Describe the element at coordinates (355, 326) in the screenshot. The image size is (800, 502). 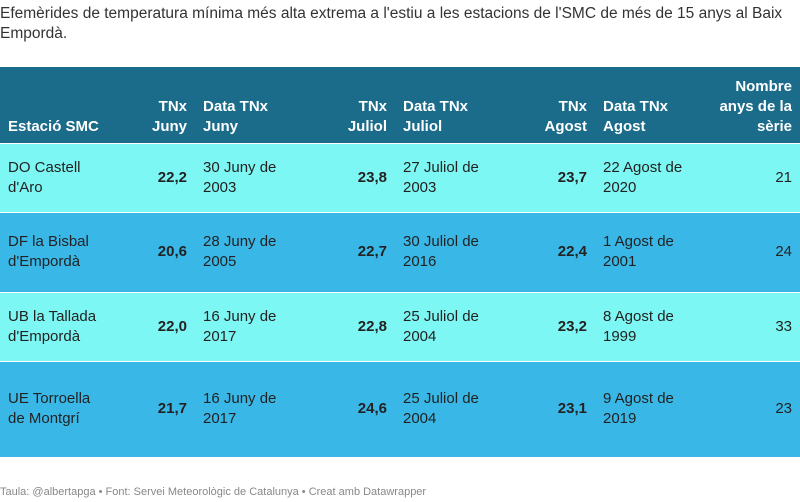
I see `cell-tnx-july: 22,8` at that location.